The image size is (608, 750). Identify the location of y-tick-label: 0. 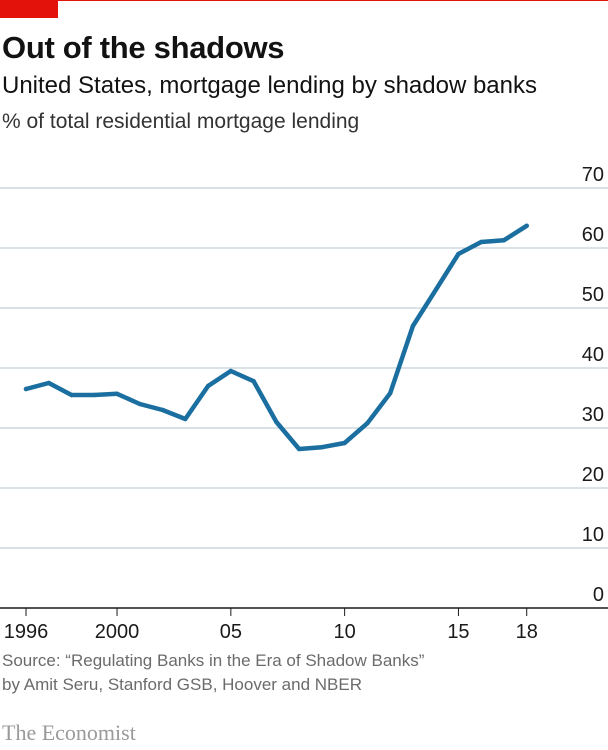
(598, 595).